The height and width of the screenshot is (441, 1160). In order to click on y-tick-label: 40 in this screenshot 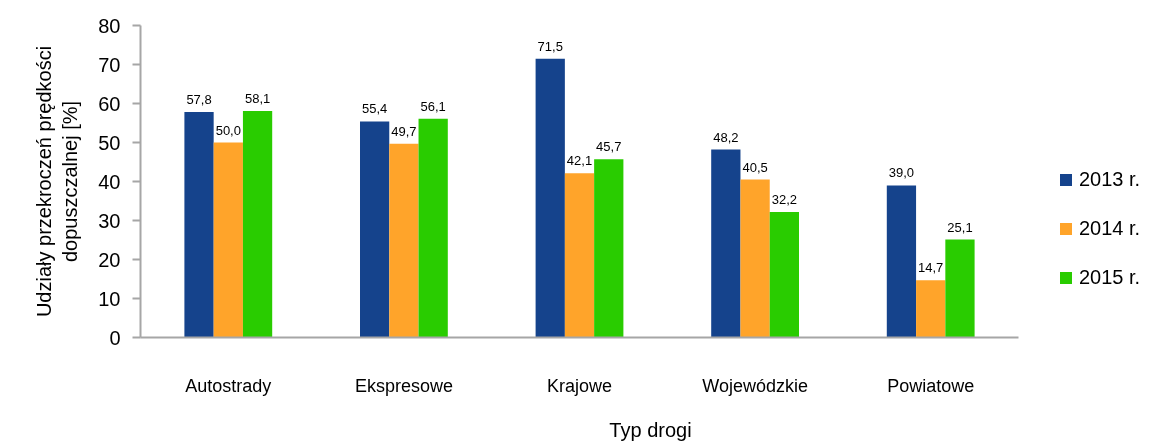, I will do `click(109, 181)`.